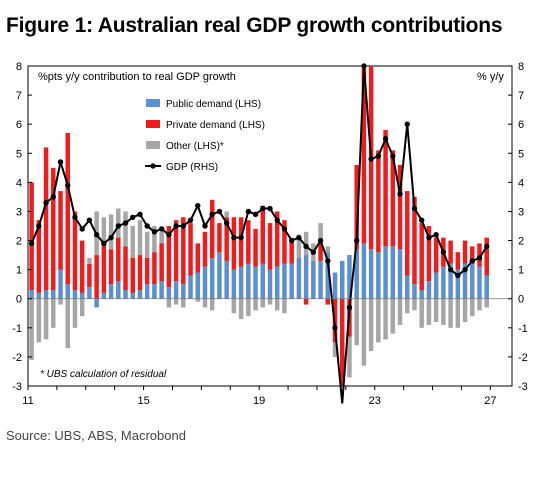  I want to click on y-tick-left-label: 5, so click(19, 154).